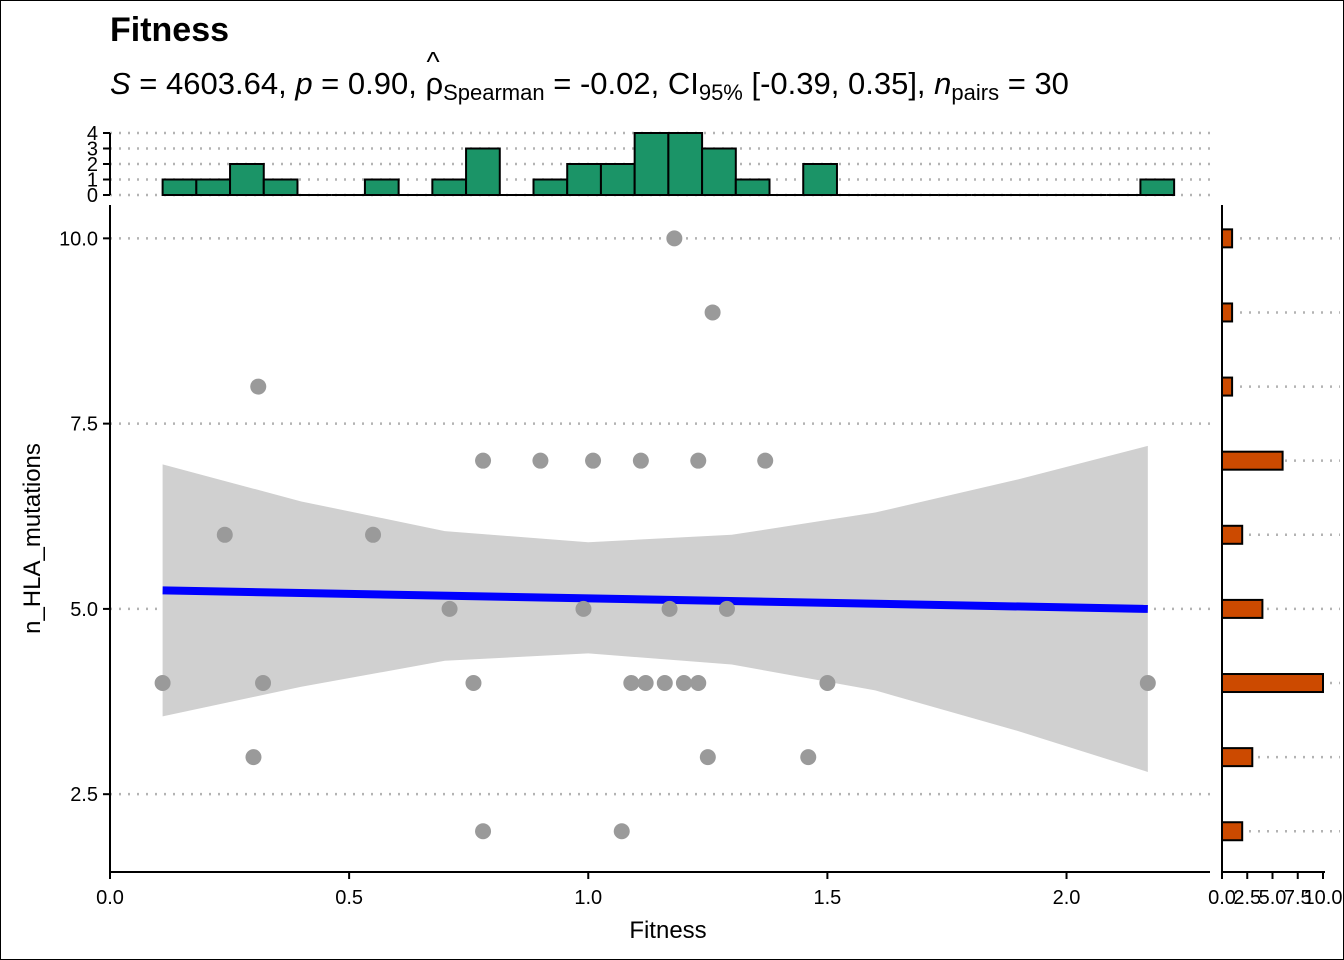  I want to click on x-tick-label: 0.5, so click(349, 898).